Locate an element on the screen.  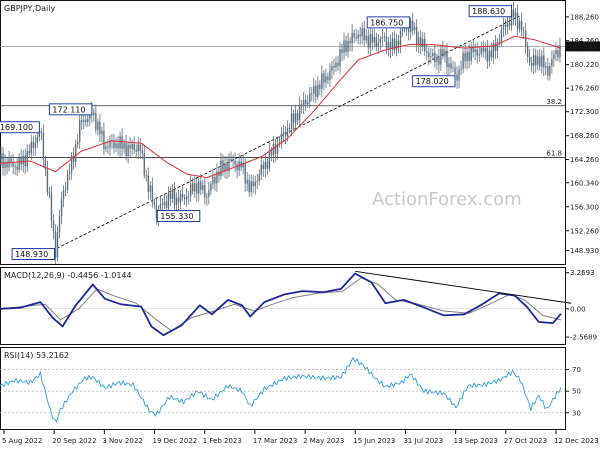
price-annotation-label: 169.100 is located at coordinates (16, 127).